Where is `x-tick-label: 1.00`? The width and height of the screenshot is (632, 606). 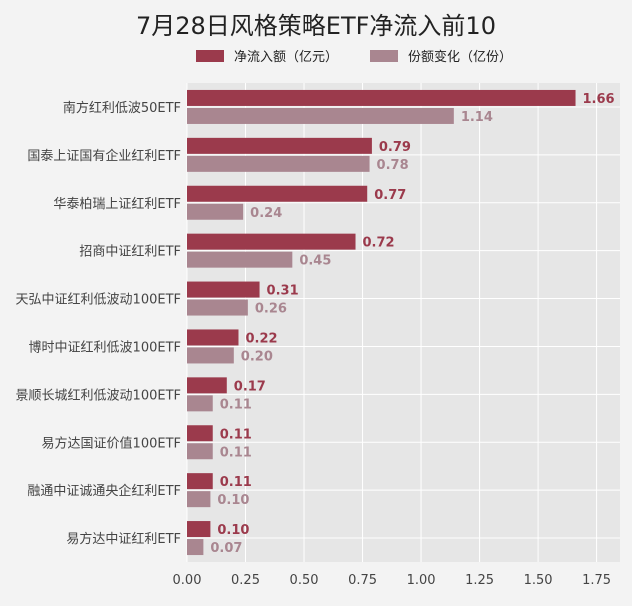
x-tick-label: 1.00 is located at coordinates (421, 580).